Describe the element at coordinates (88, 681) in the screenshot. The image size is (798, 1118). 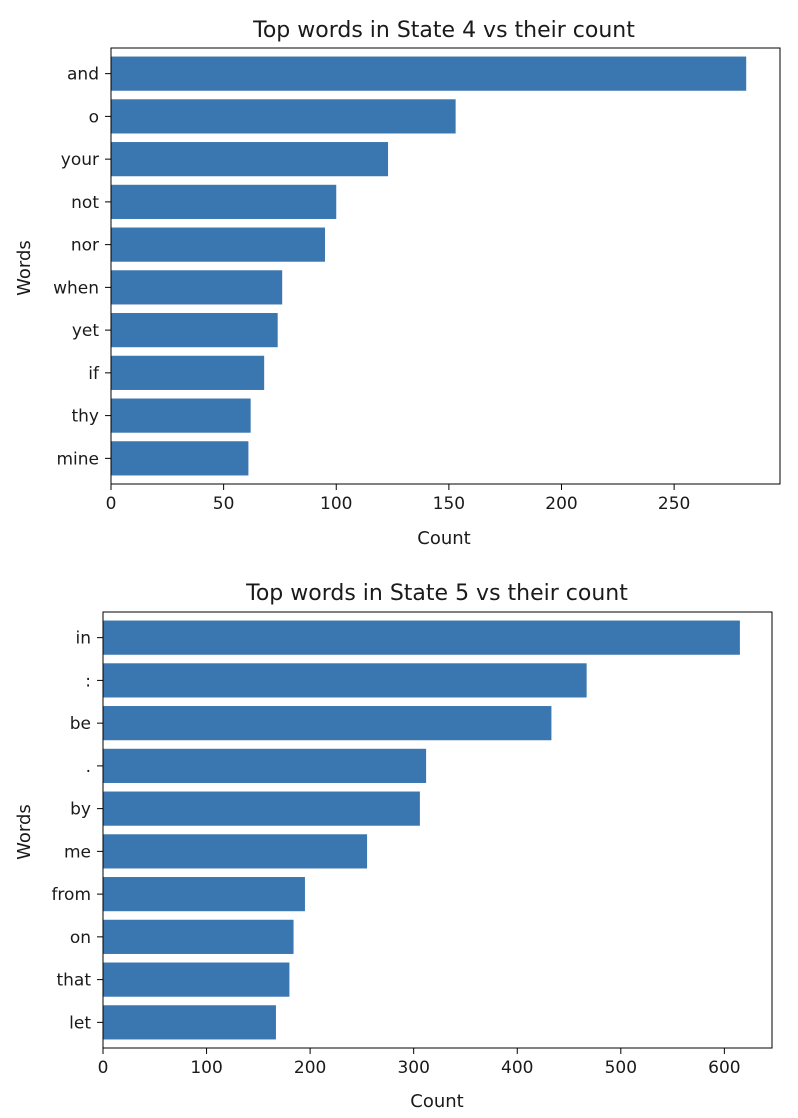
I see `y-tick-label: :` at that location.